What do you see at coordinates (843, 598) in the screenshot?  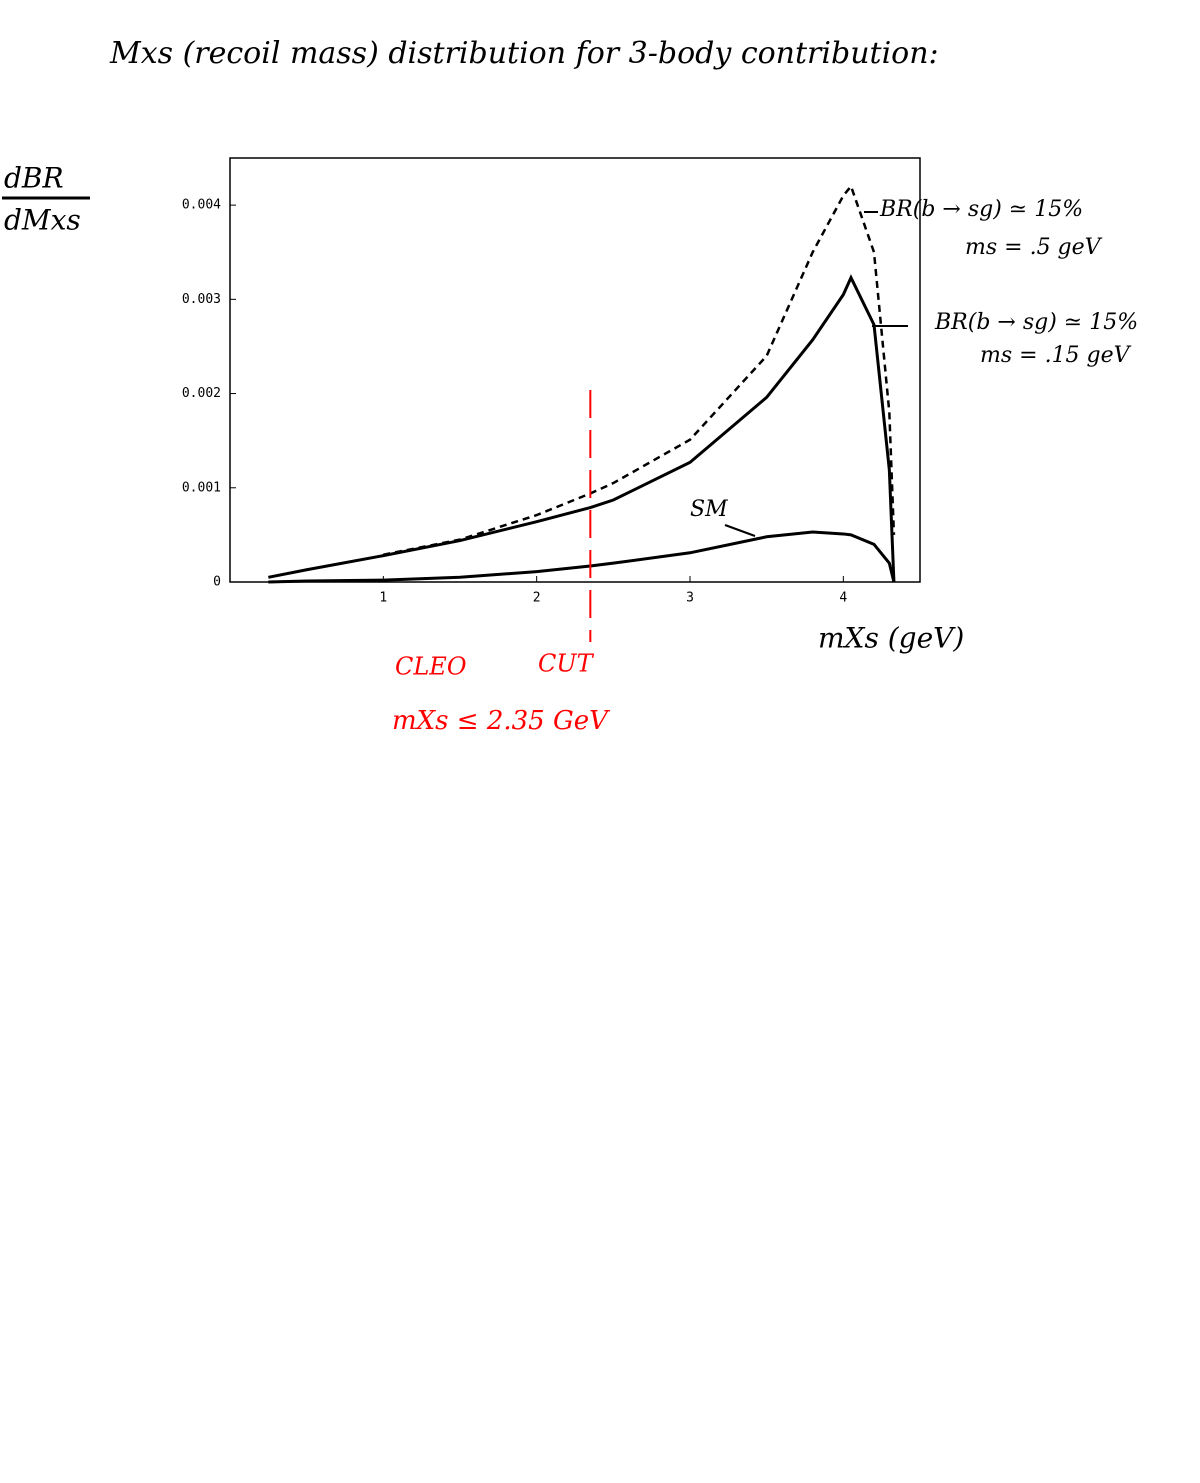 I see `x-tick-label: 4` at bounding box center [843, 598].